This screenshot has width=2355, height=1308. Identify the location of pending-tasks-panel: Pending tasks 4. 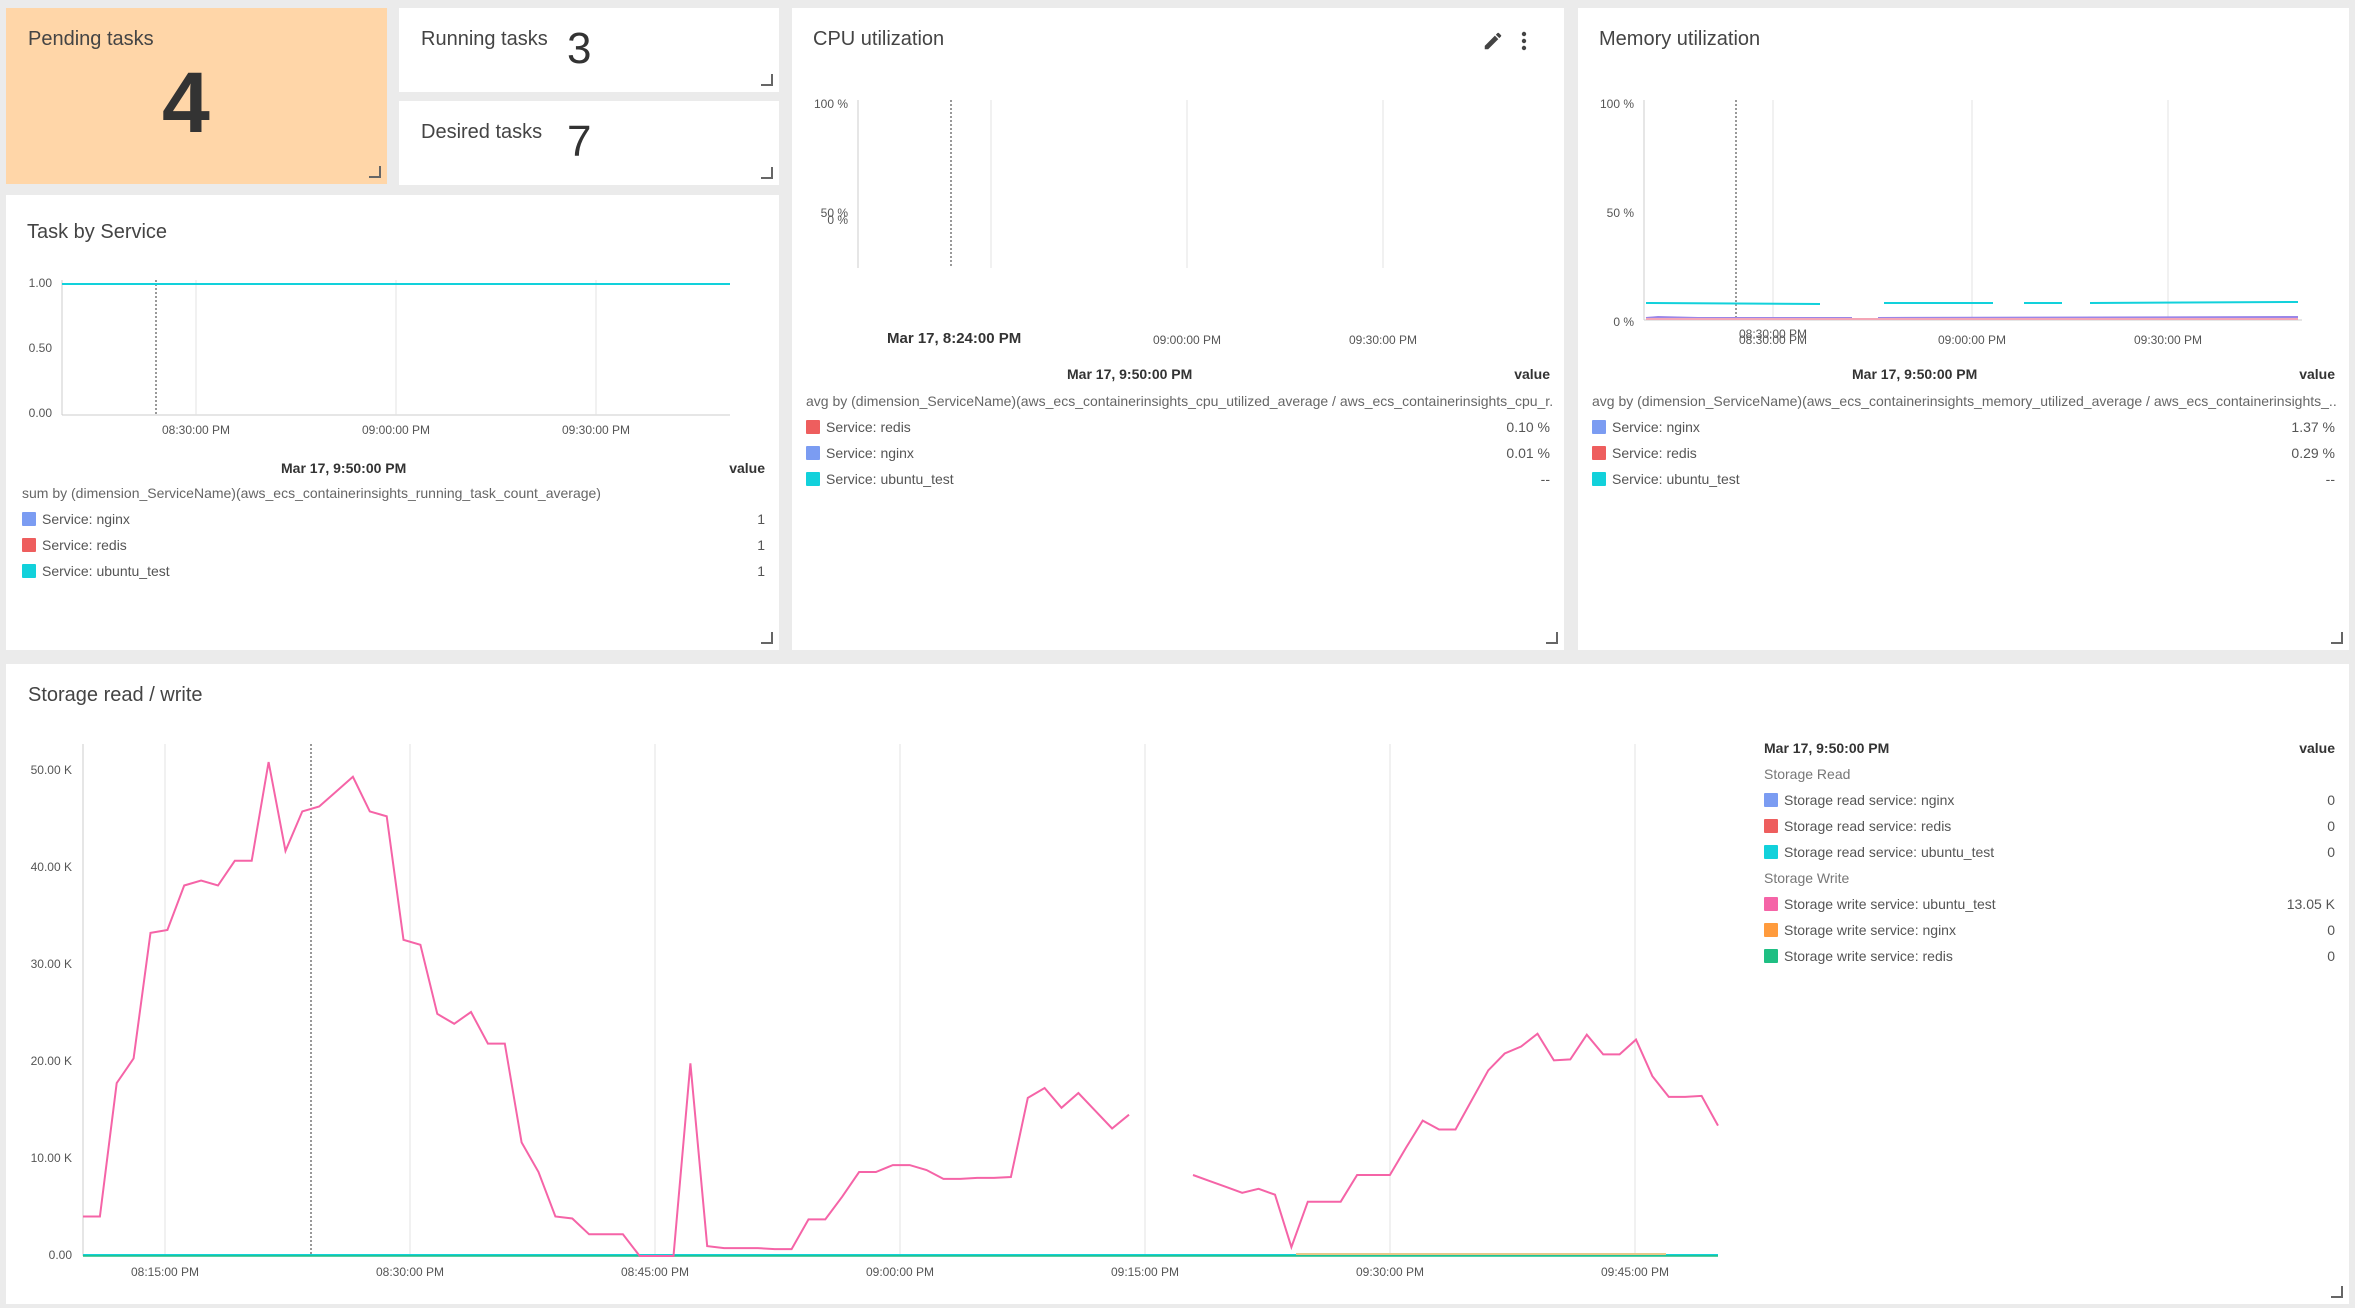
(196, 96).